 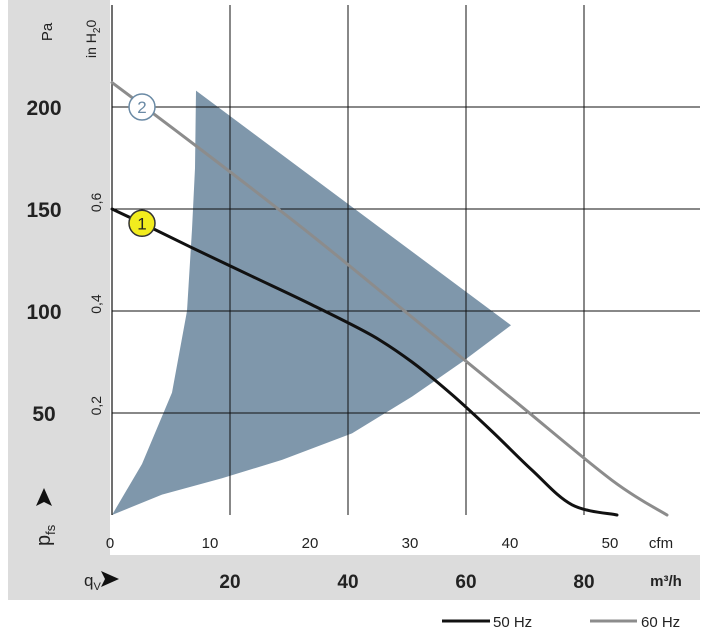 What do you see at coordinates (96, 304) in the screenshot?
I see `inh2o-tick-label: 0,4` at bounding box center [96, 304].